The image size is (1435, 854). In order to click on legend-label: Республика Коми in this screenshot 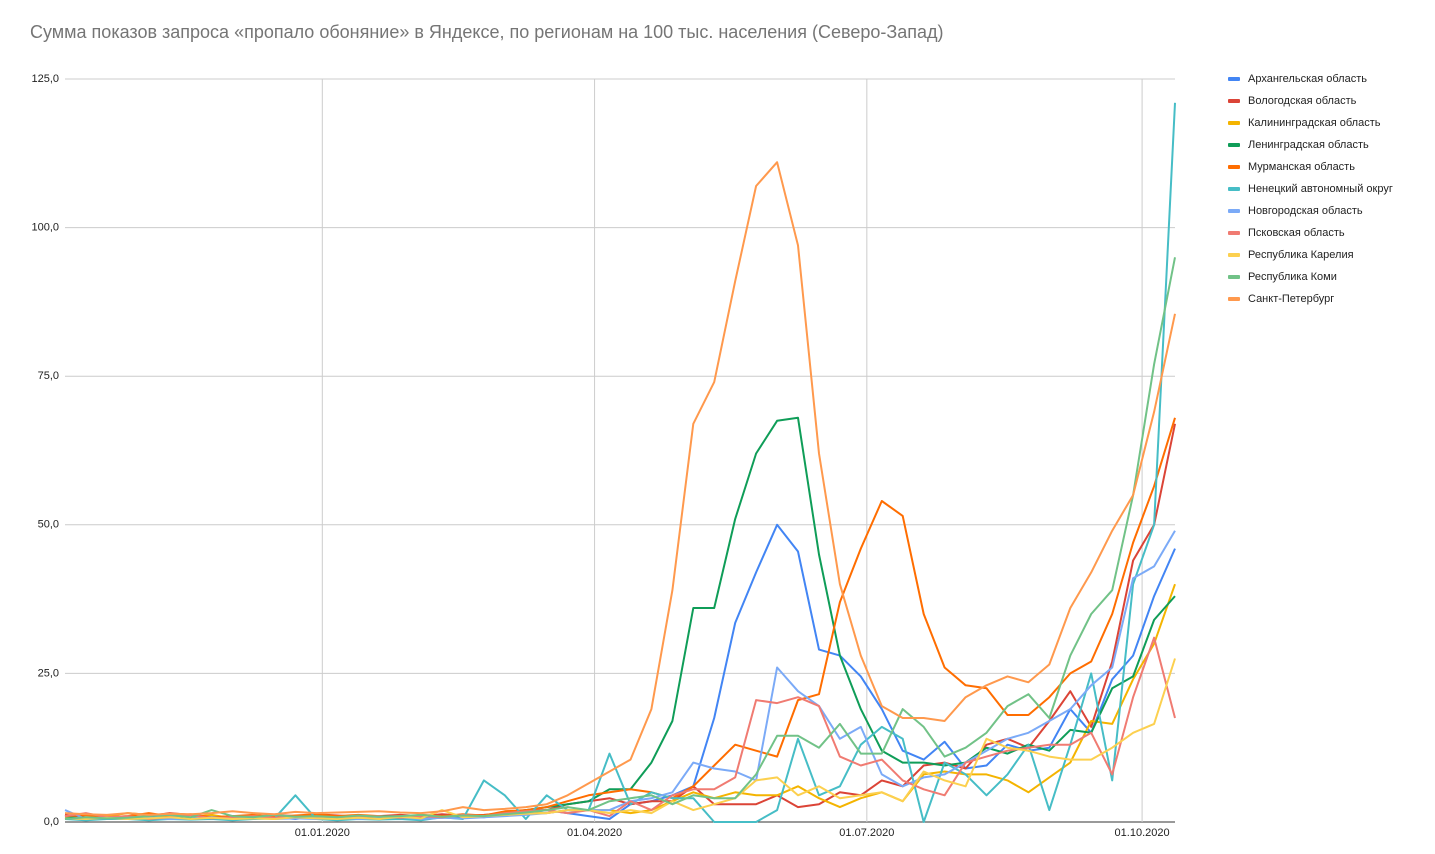, I will do `click(1292, 277)`.